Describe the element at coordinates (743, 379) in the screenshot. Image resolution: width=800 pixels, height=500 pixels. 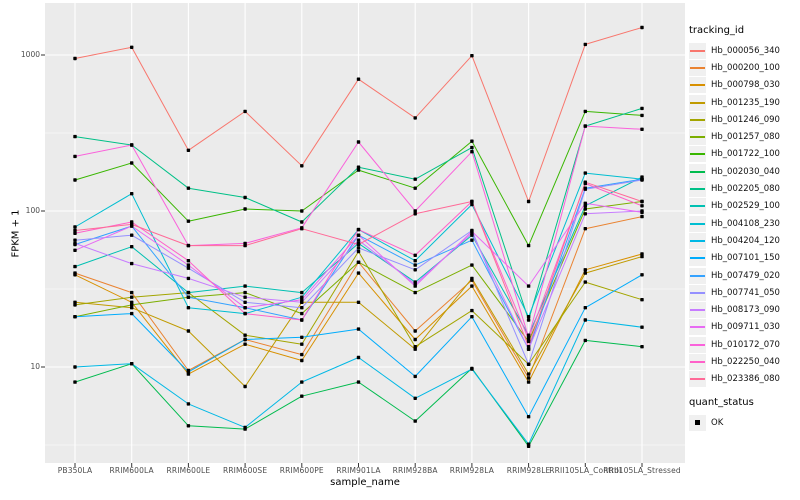
I see `legend-item: Hb_023386_080` at that location.